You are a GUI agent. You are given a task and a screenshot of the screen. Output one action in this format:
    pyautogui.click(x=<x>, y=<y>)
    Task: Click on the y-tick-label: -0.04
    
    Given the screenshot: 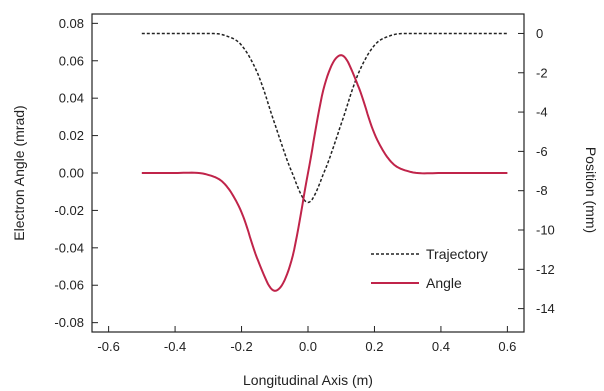 What is the action you would take?
    pyautogui.click(x=69, y=247)
    